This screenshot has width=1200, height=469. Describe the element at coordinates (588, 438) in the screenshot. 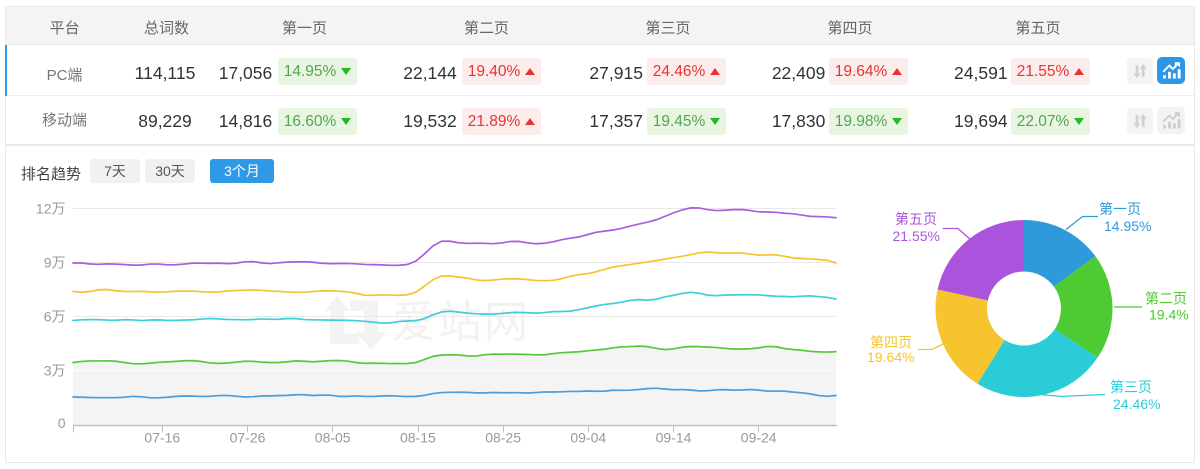

I see `svg-text: 09-04` at that location.